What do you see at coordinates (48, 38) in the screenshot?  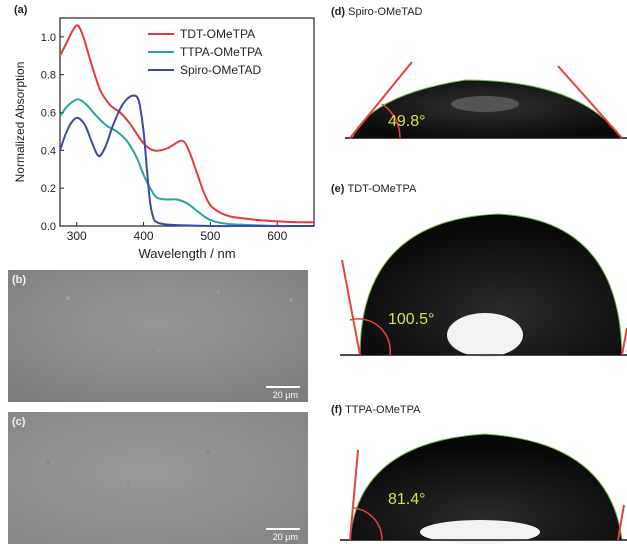 I see `y-tick-label: 1.0` at bounding box center [48, 38].